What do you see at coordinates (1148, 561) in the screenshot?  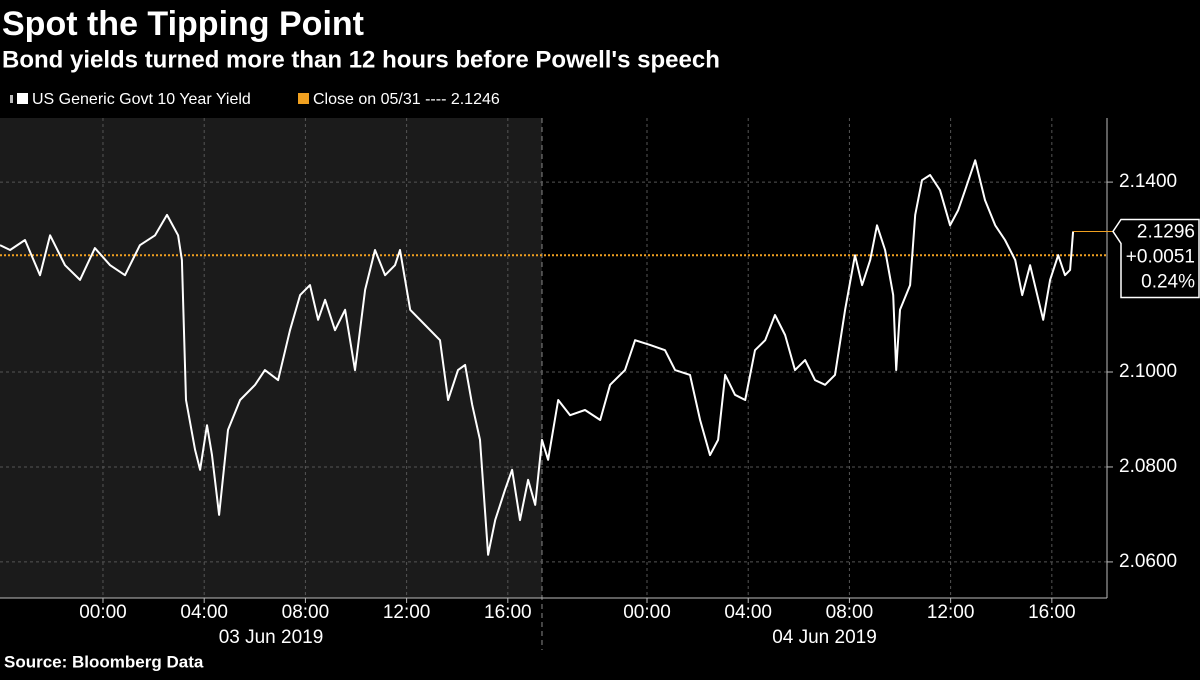 I see `y-tick-label: 2.0600` at bounding box center [1148, 561].